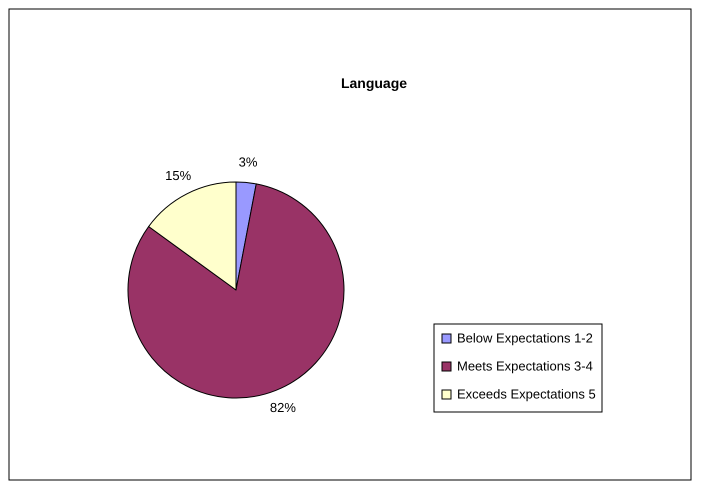 The width and height of the screenshot is (702, 491). I want to click on chart-title: Language, so click(374, 83).